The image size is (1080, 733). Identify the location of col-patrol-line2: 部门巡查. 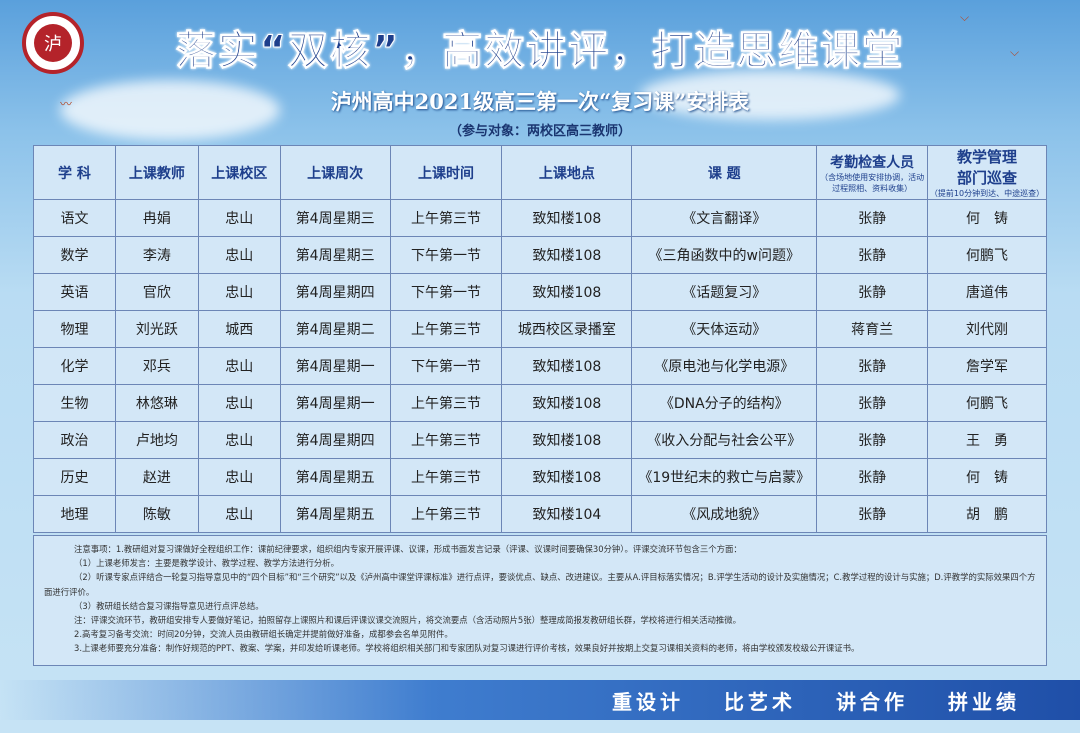
(987, 178).